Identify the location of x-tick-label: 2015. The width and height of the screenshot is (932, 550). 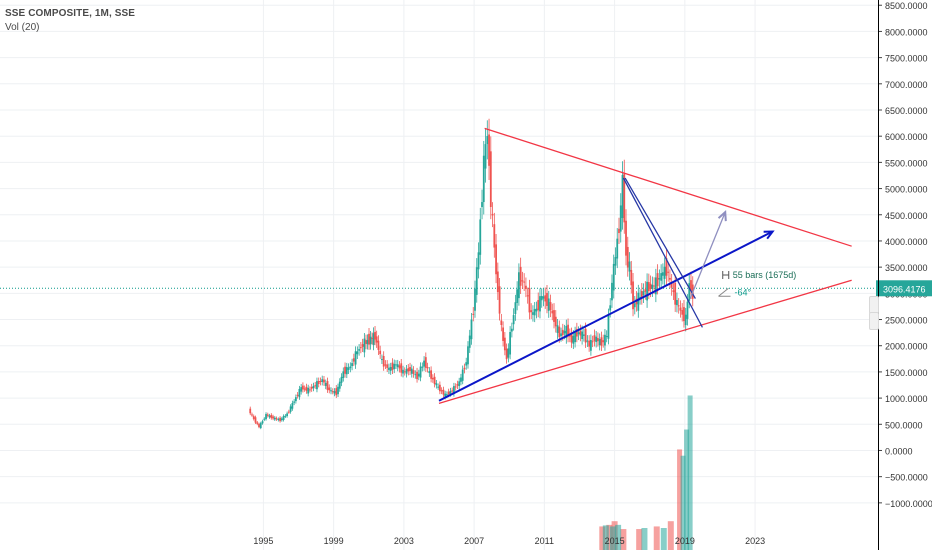
(615, 541).